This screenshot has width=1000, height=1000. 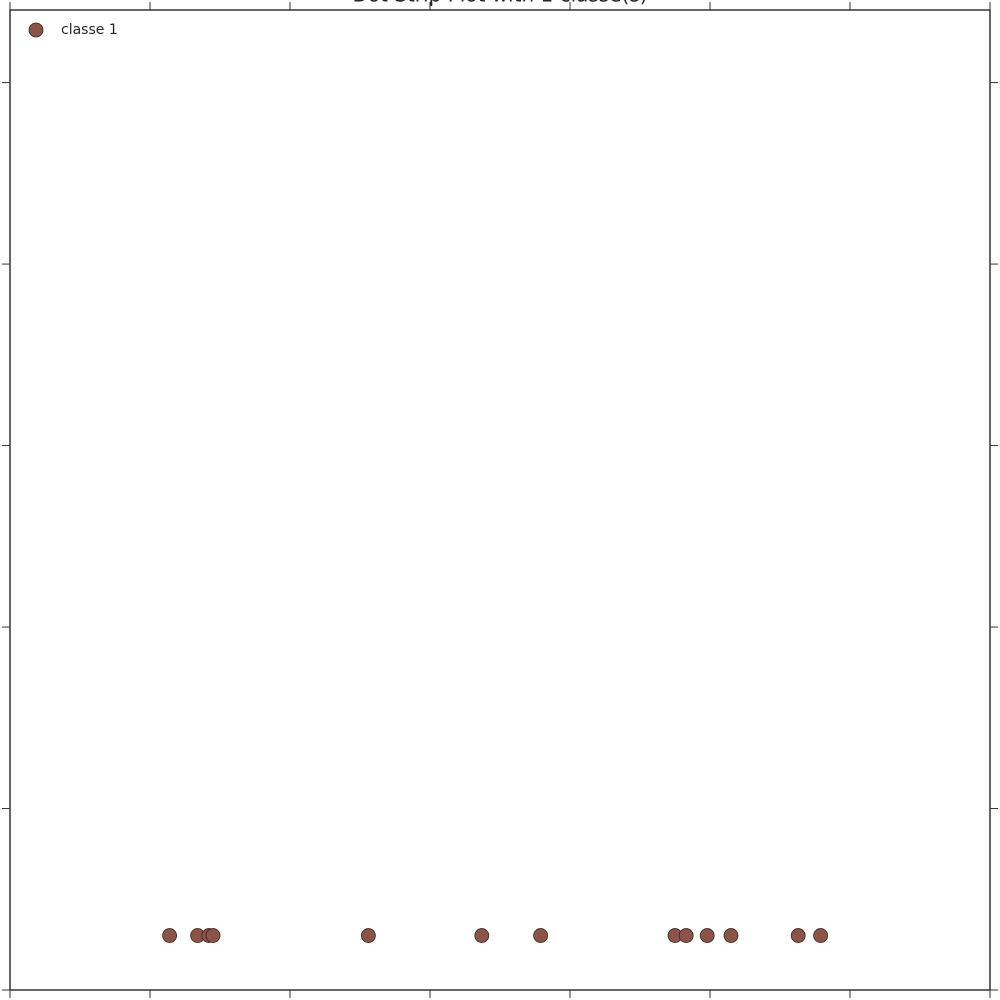 I want to click on legend-marker, so click(x=36, y=30).